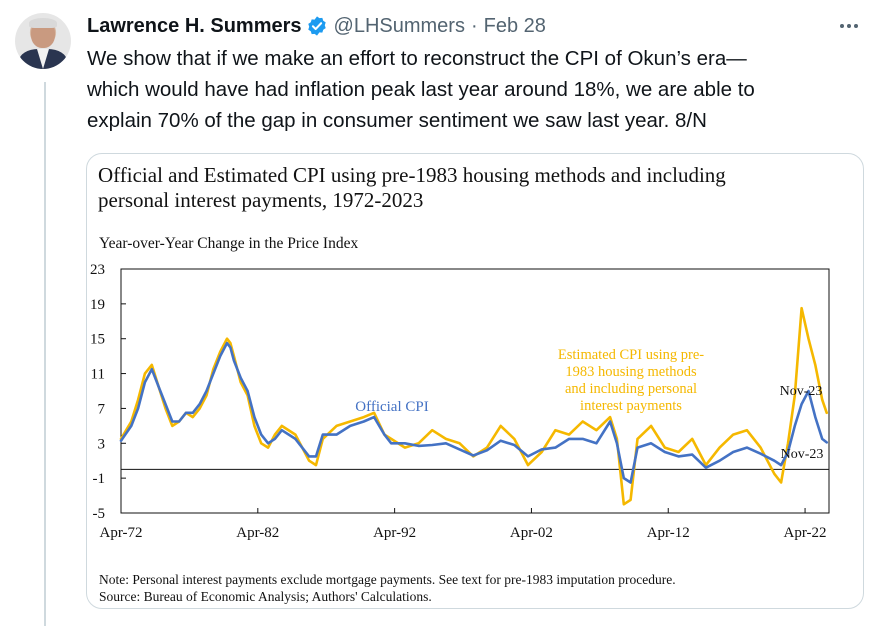  Describe the element at coordinates (229, 243) in the screenshot. I see `y-axis-title: Year-over-Year Change in the Price Index` at that location.